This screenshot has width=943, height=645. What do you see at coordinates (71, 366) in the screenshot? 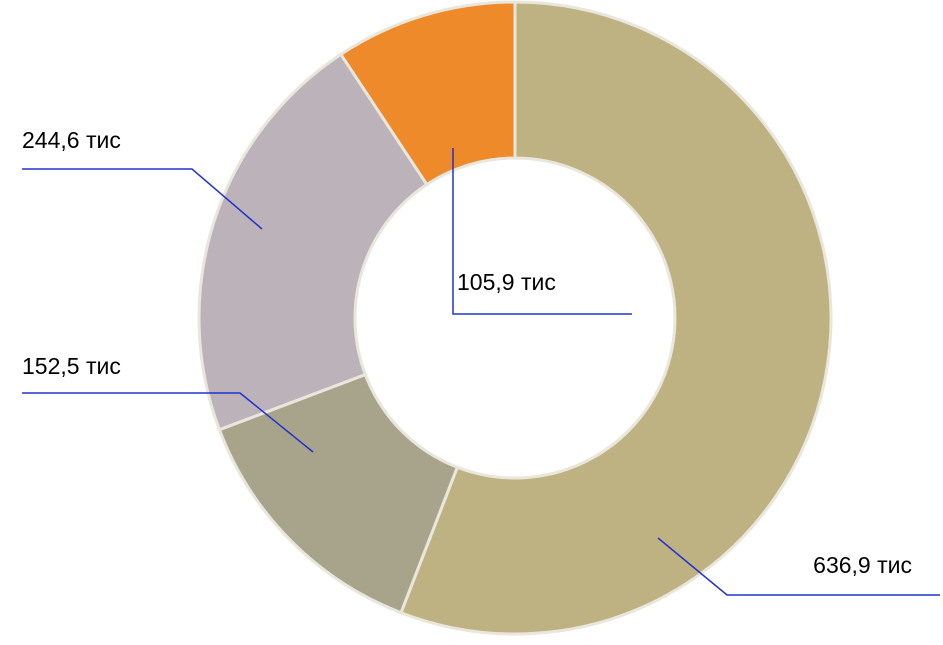
I see `data-label-1: 152,5 тис` at bounding box center [71, 366].